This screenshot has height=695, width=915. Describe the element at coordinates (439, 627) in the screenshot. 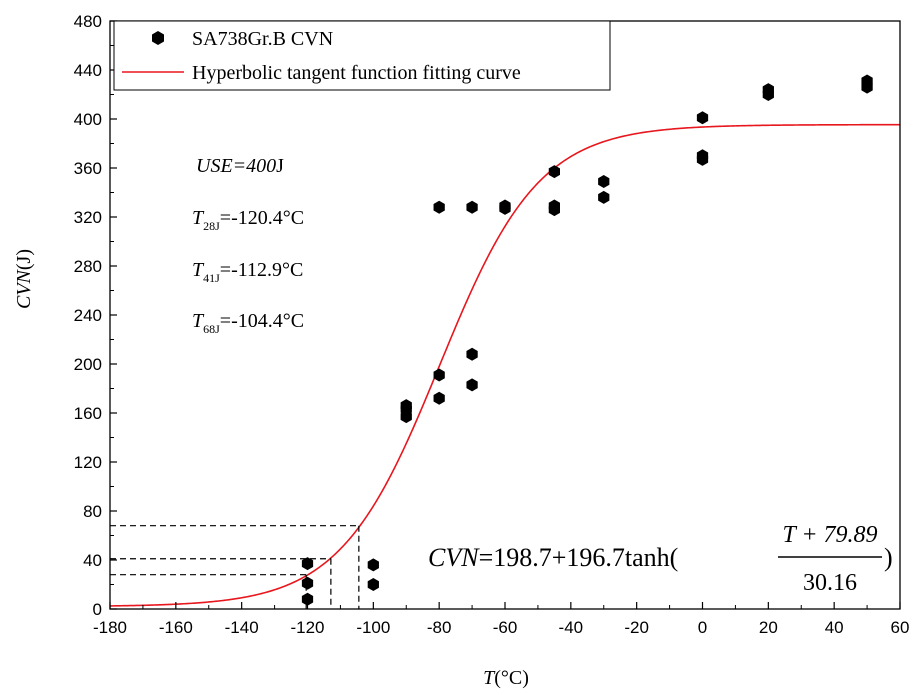

I see `x-tick-label: -80` at that location.